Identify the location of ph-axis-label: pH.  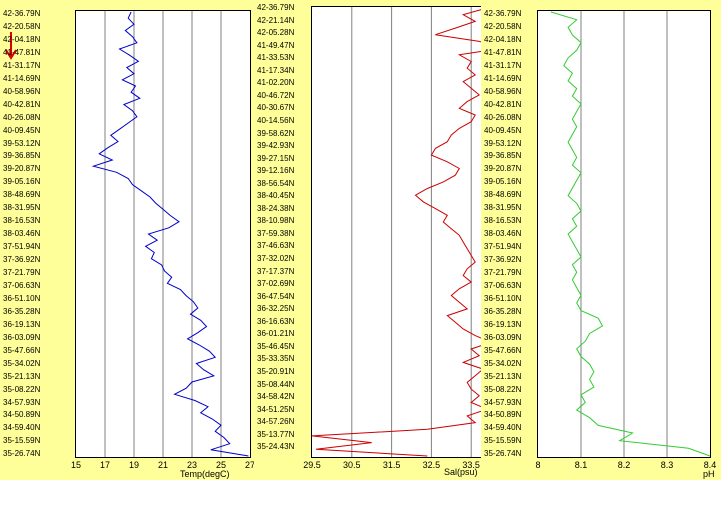
(709, 474).